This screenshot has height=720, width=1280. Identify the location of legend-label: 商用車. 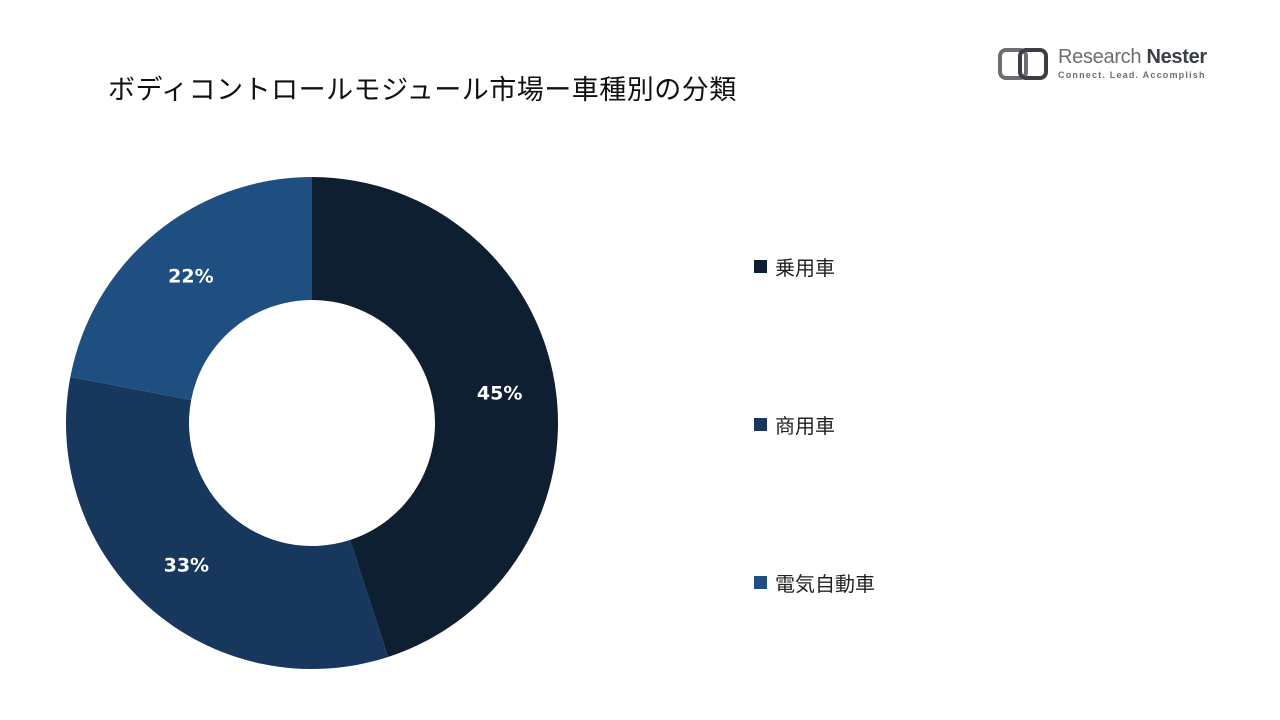
(805, 426).